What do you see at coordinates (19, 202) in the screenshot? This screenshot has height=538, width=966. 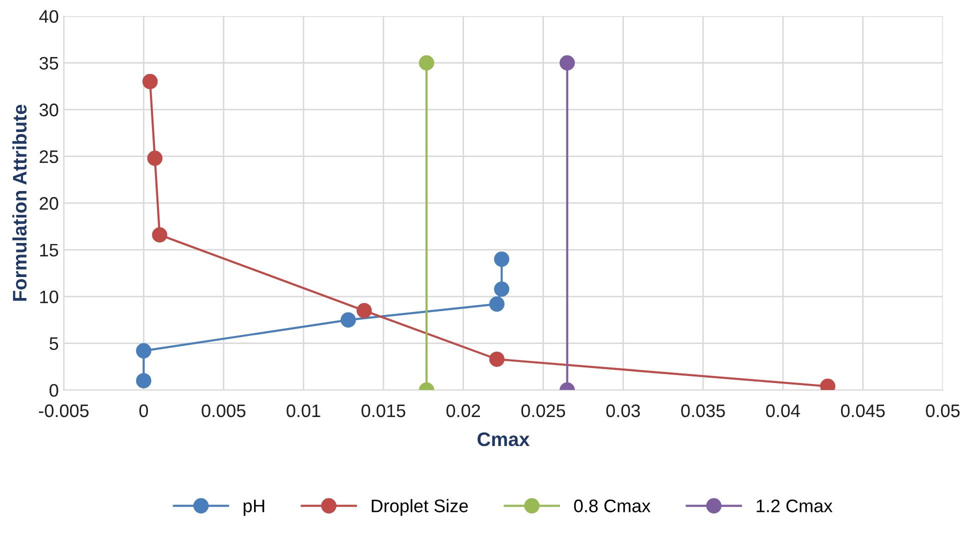 I see `y-axis-title: Formulation Attribute` at bounding box center [19, 202].